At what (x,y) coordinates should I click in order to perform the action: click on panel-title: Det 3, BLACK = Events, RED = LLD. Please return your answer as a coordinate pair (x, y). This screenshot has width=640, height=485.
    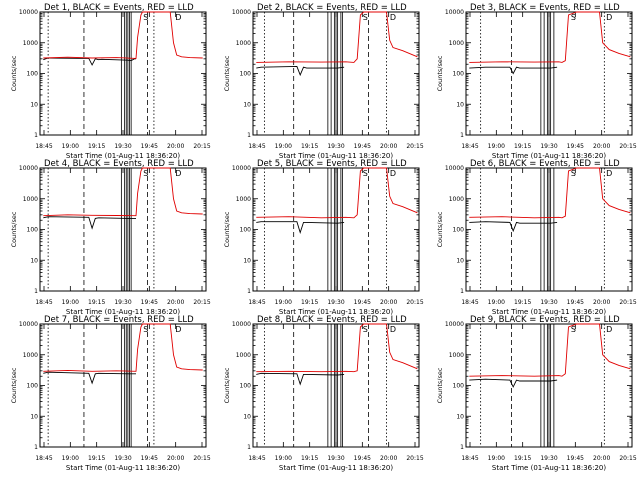
    Looking at the image, I should click on (545, 8).